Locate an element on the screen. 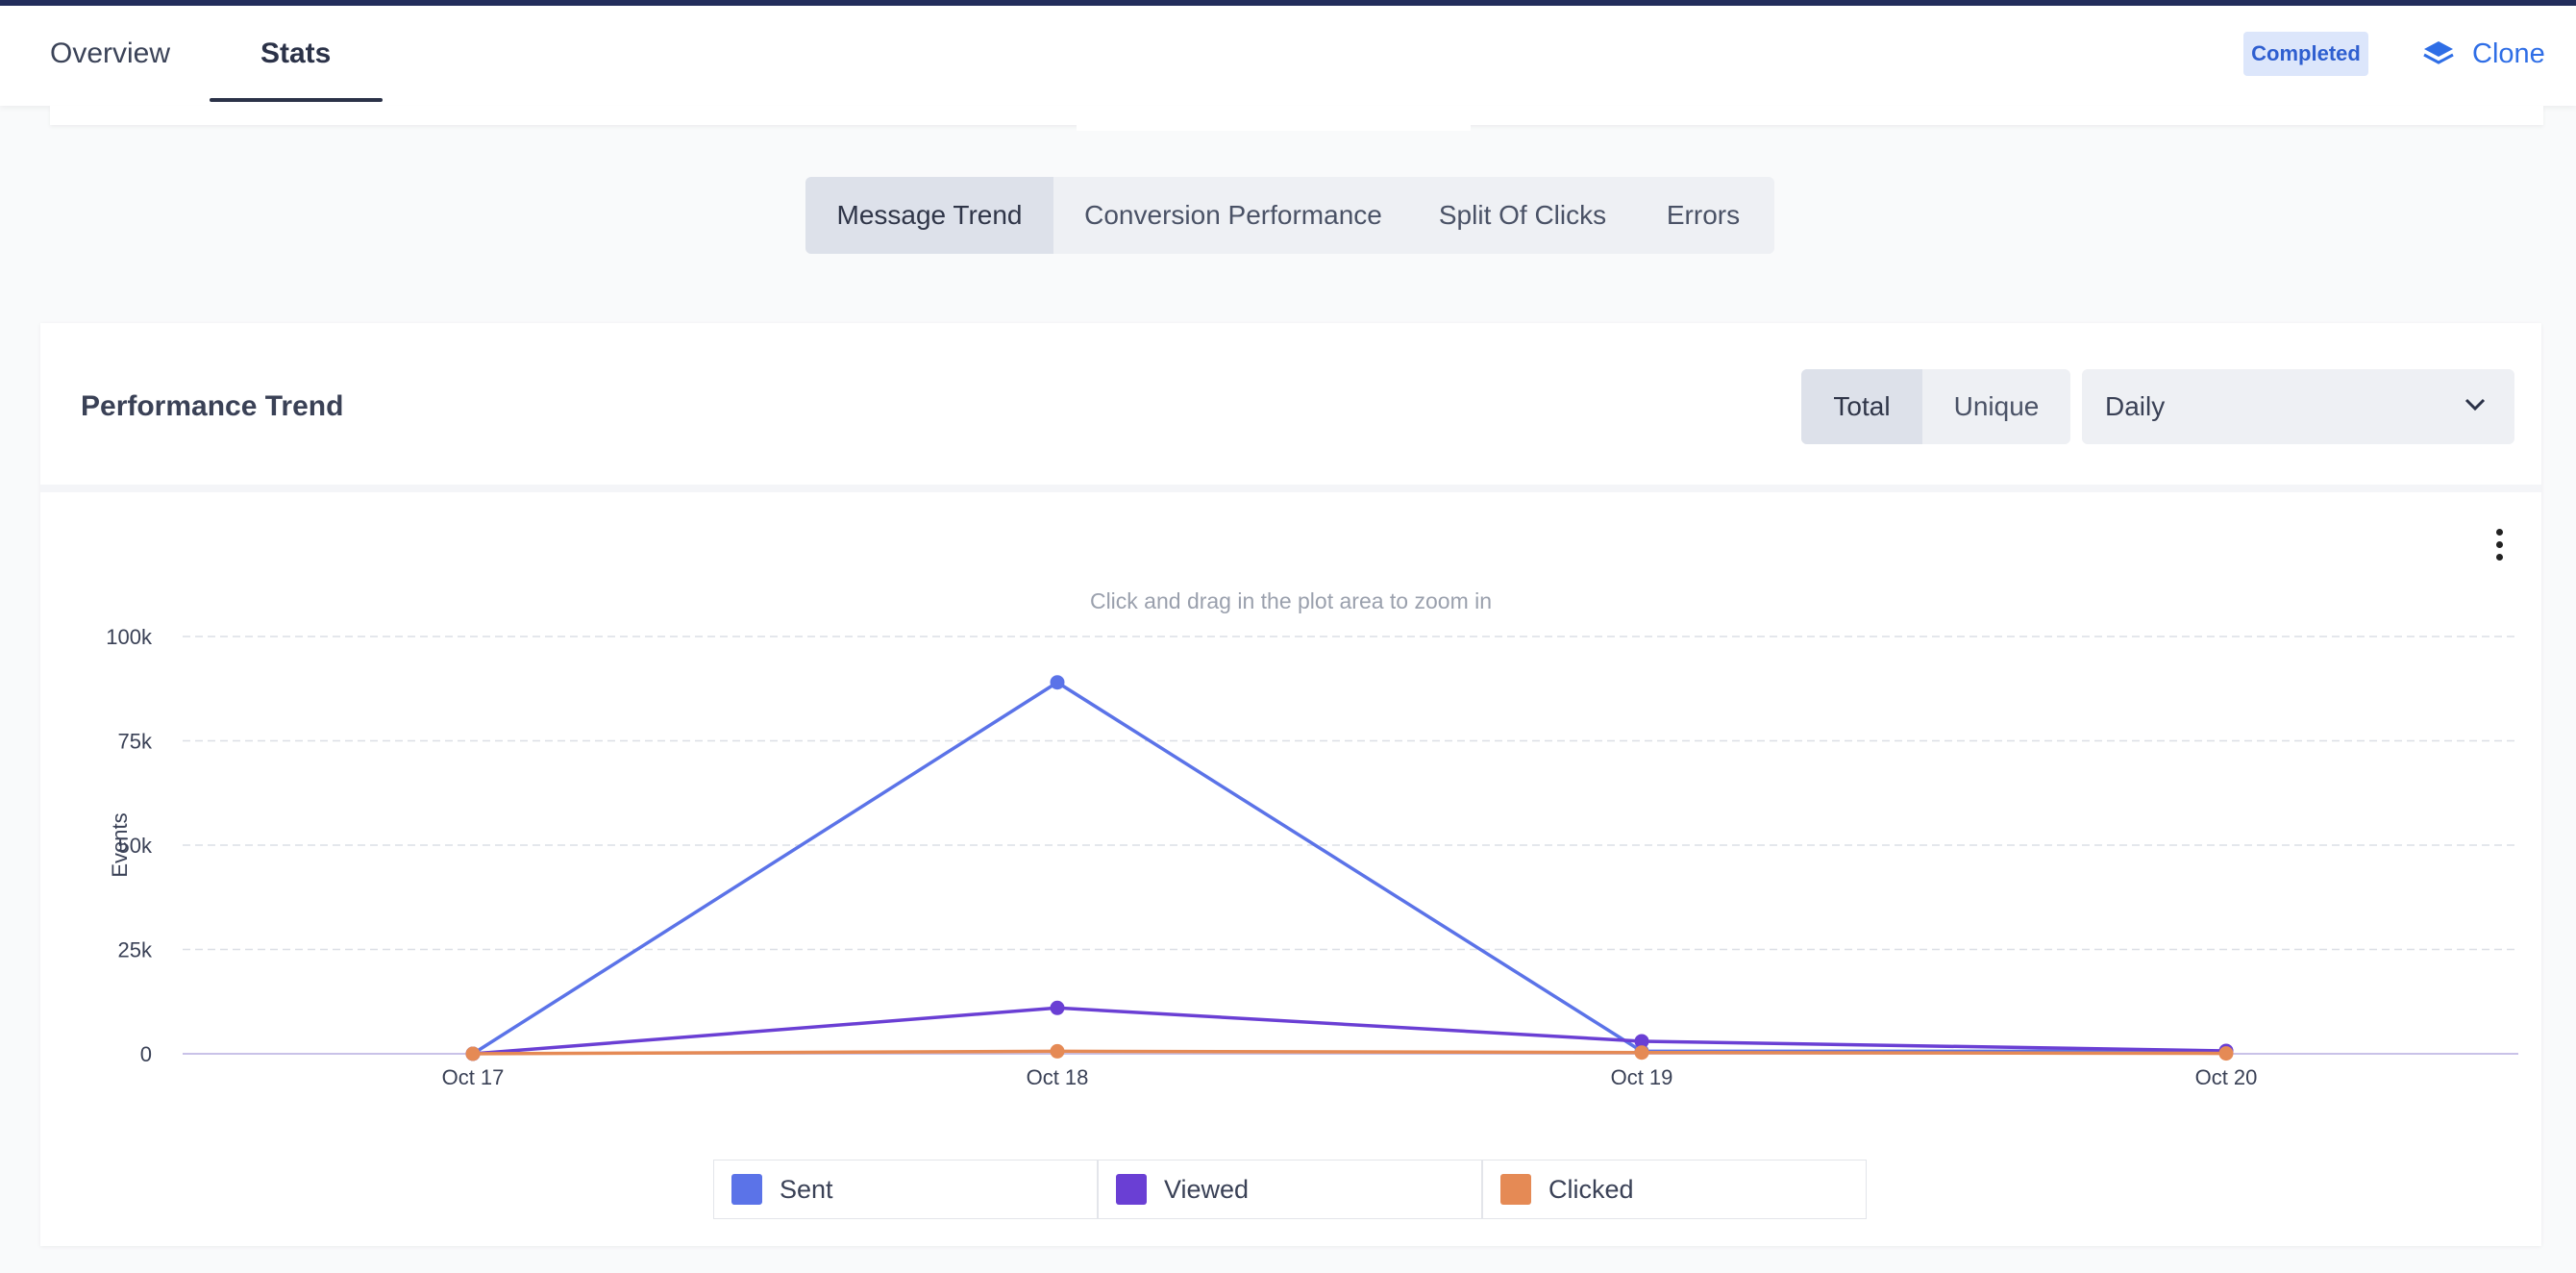 The image size is (2576, 1273). legend-label: Clicked is located at coordinates (1591, 1189).